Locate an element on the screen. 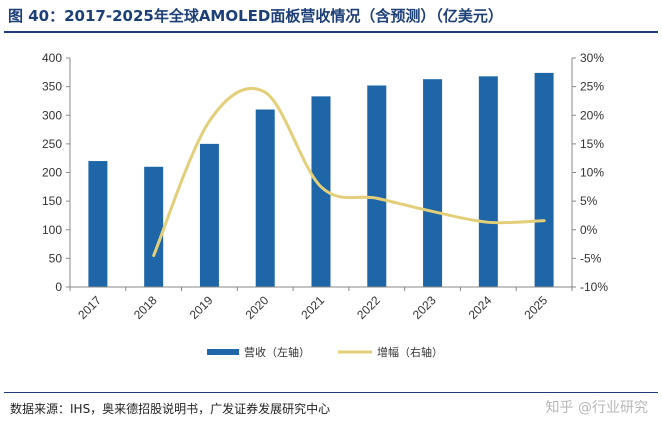 Image resolution: width=662 pixels, height=435 pixels. right-tick-label: -5% is located at coordinates (591, 258).